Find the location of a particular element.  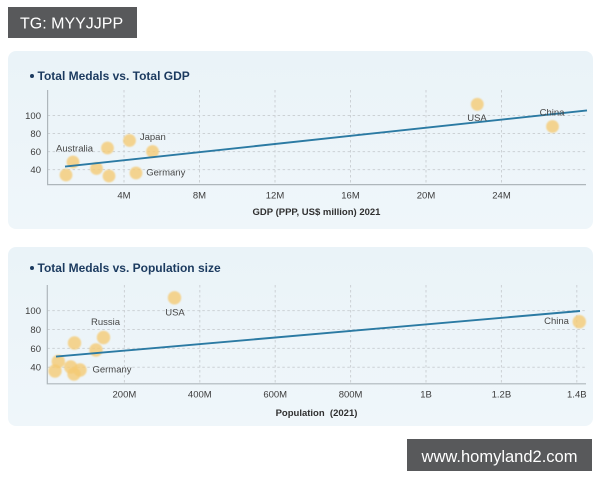

svg-text: www.homyland2.com is located at coordinates (499, 457).